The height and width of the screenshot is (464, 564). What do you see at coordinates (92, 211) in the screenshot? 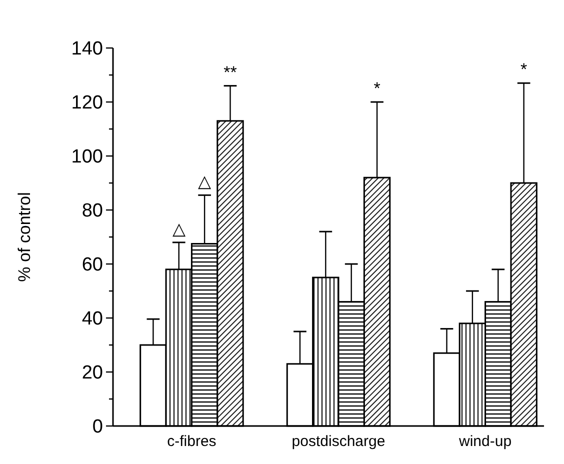
I see `y-tick-label: 80` at bounding box center [92, 211].